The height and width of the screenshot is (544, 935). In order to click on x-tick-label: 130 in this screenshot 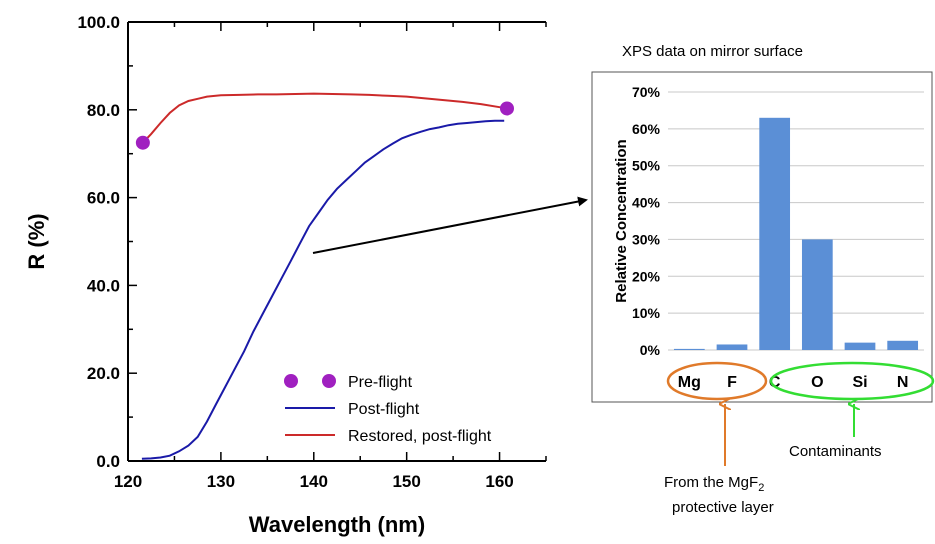, I will do `click(221, 481)`.